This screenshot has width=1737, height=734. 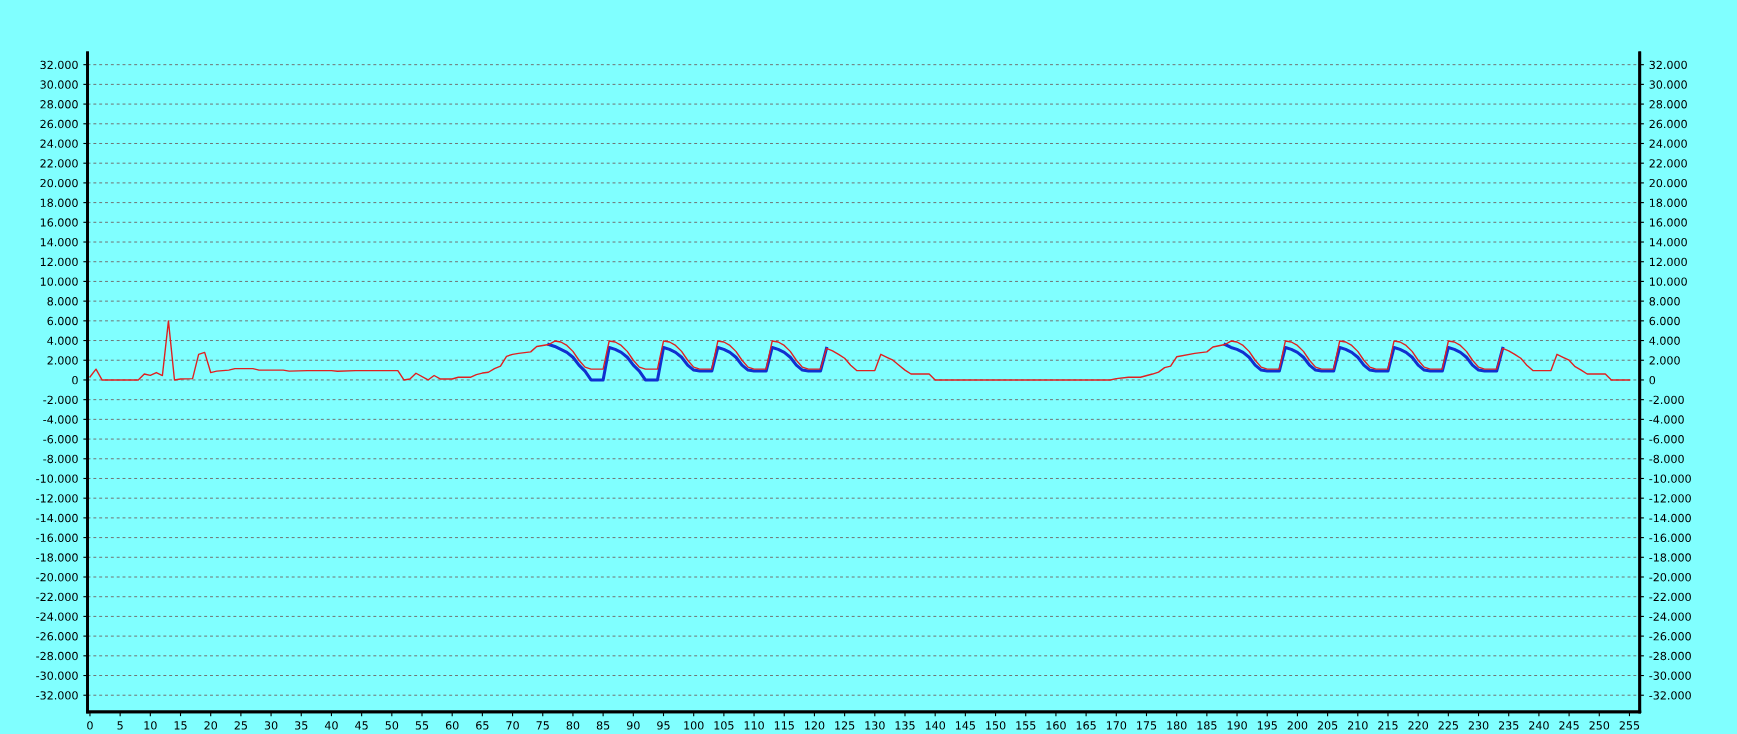 What do you see at coordinates (422, 725) in the screenshot?
I see `x-tick-label: 55` at bounding box center [422, 725].